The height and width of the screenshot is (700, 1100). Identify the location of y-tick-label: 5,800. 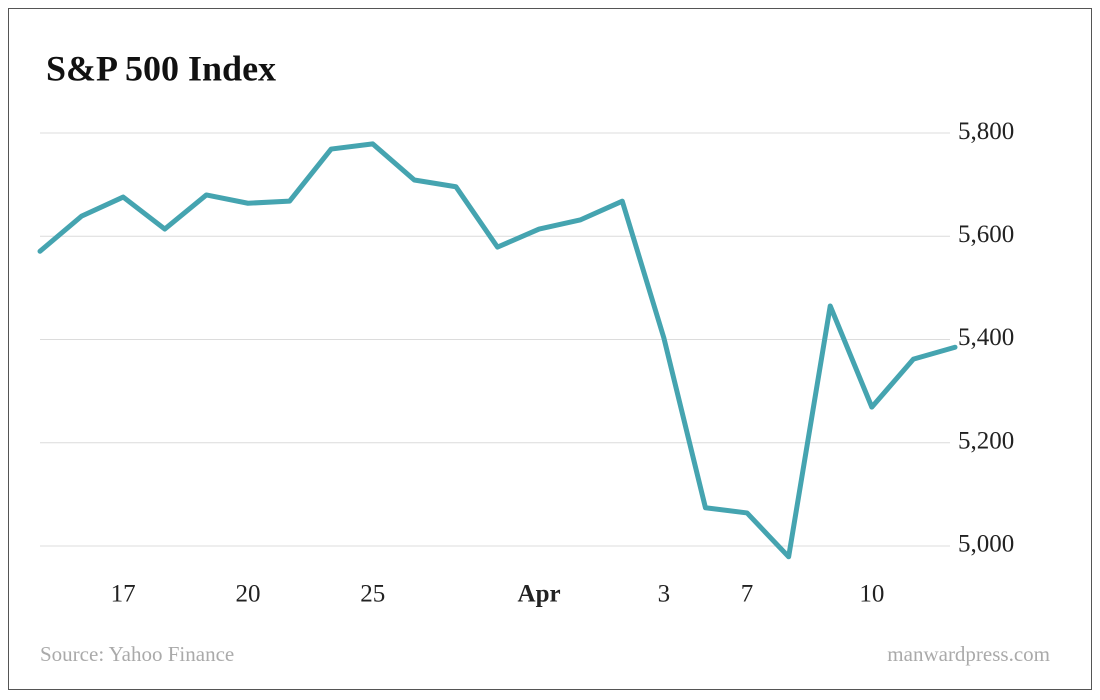
(986, 131).